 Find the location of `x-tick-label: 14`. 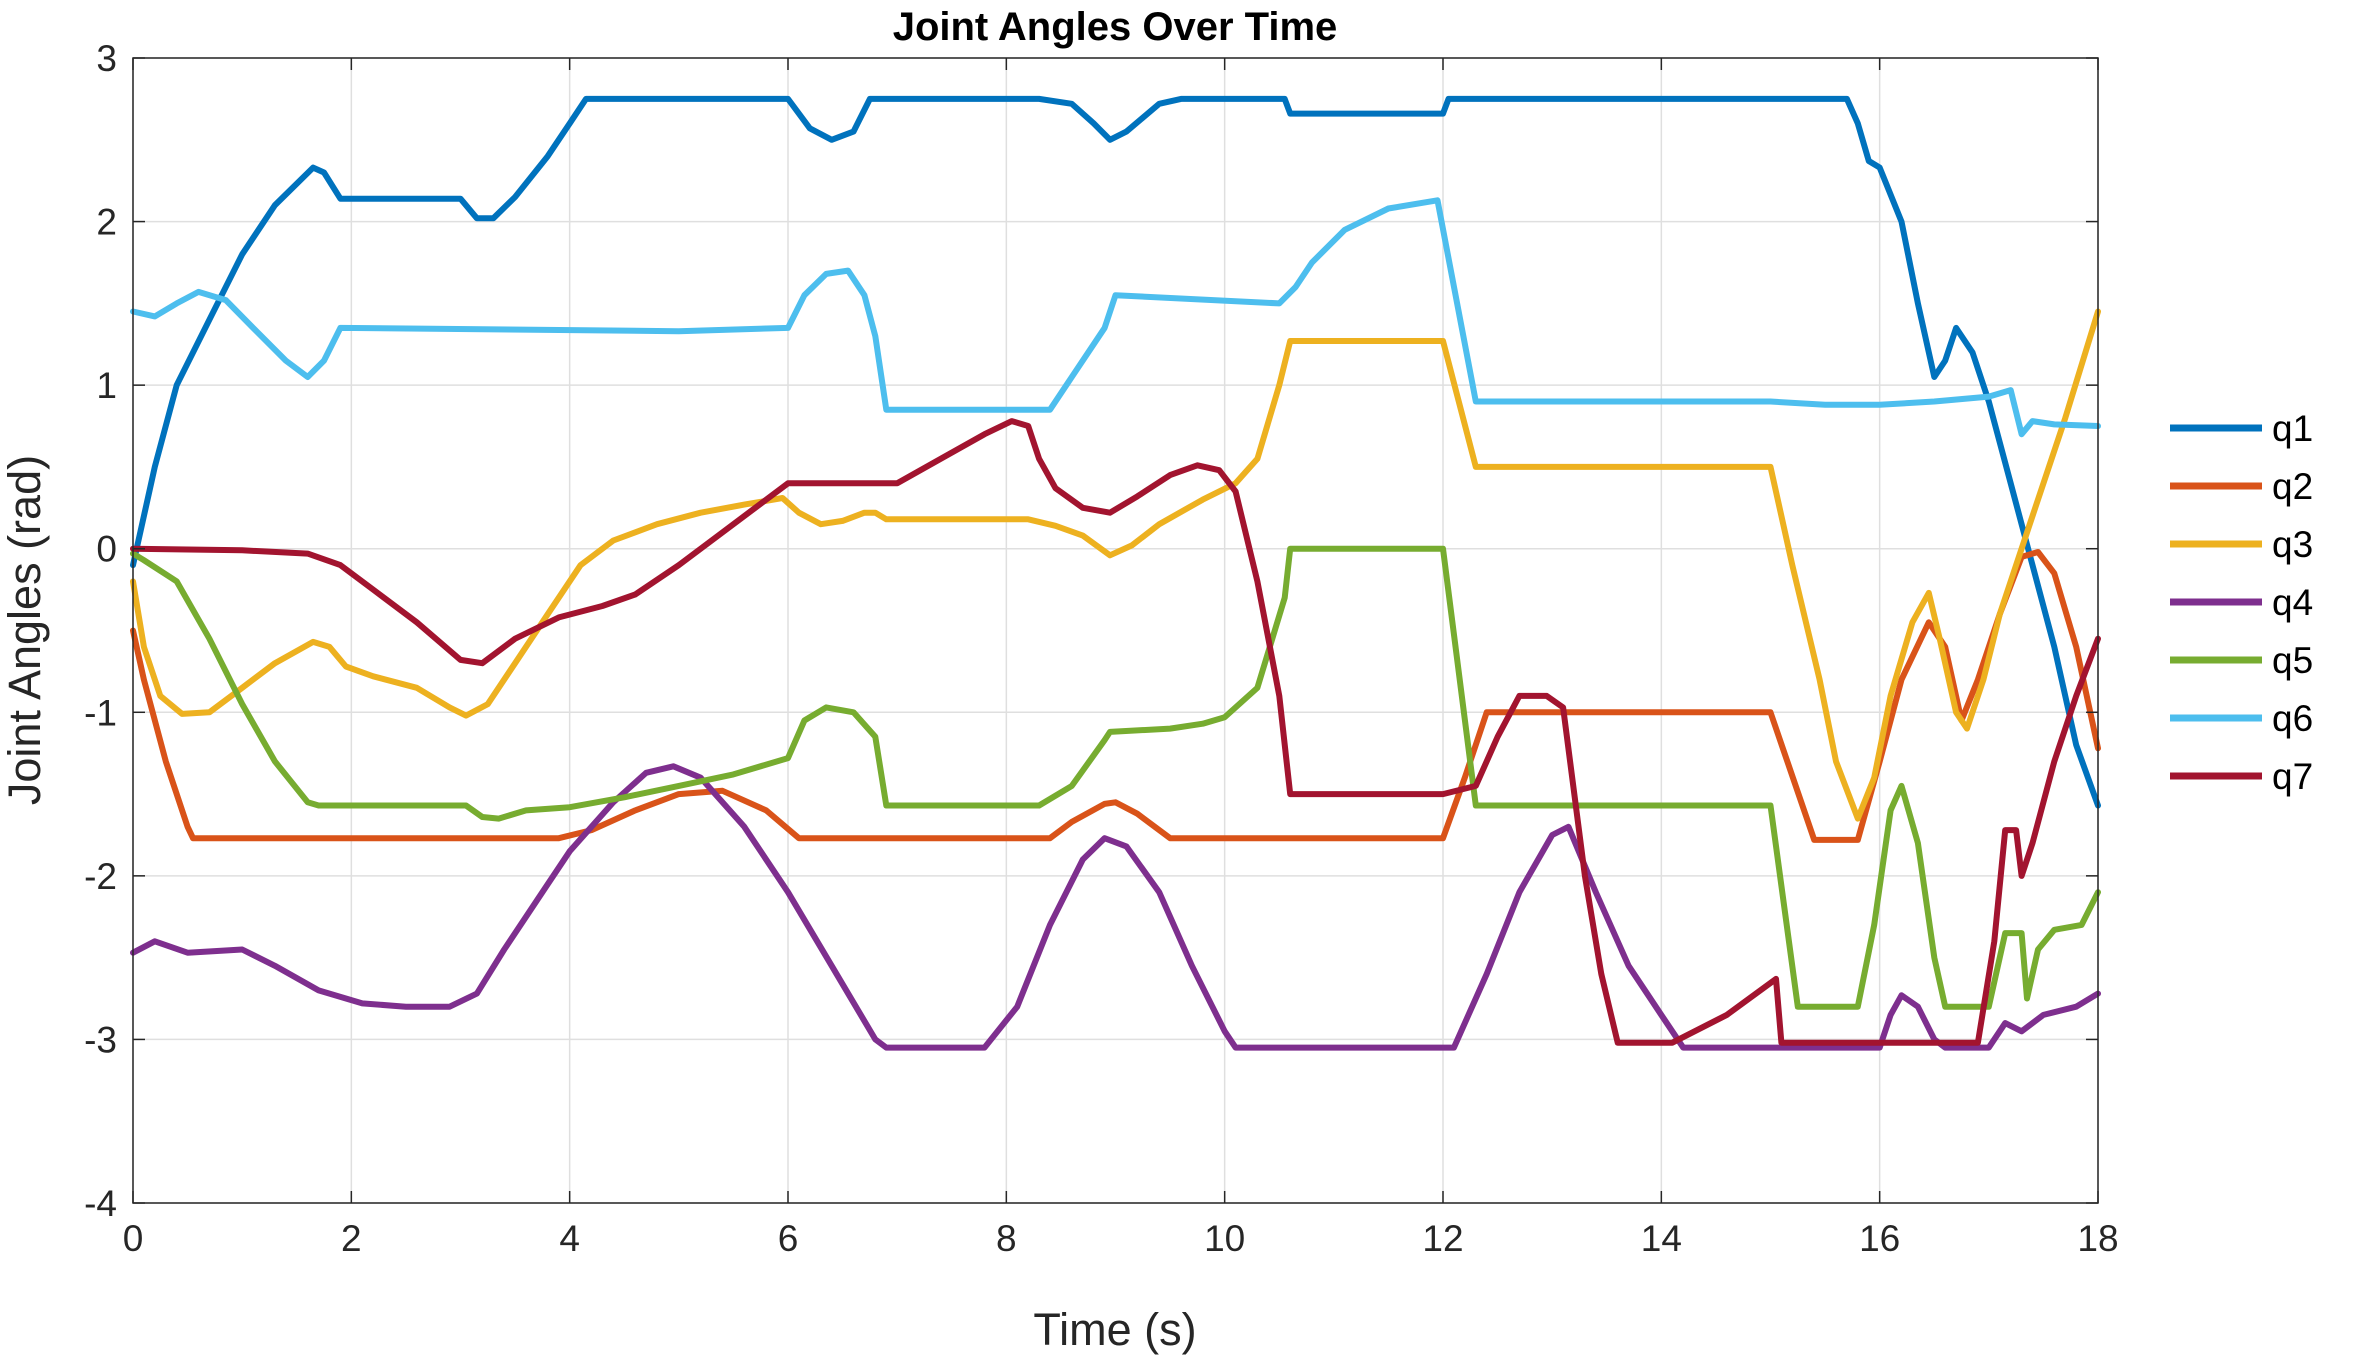

x-tick-label: 14 is located at coordinates (1661, 1238).